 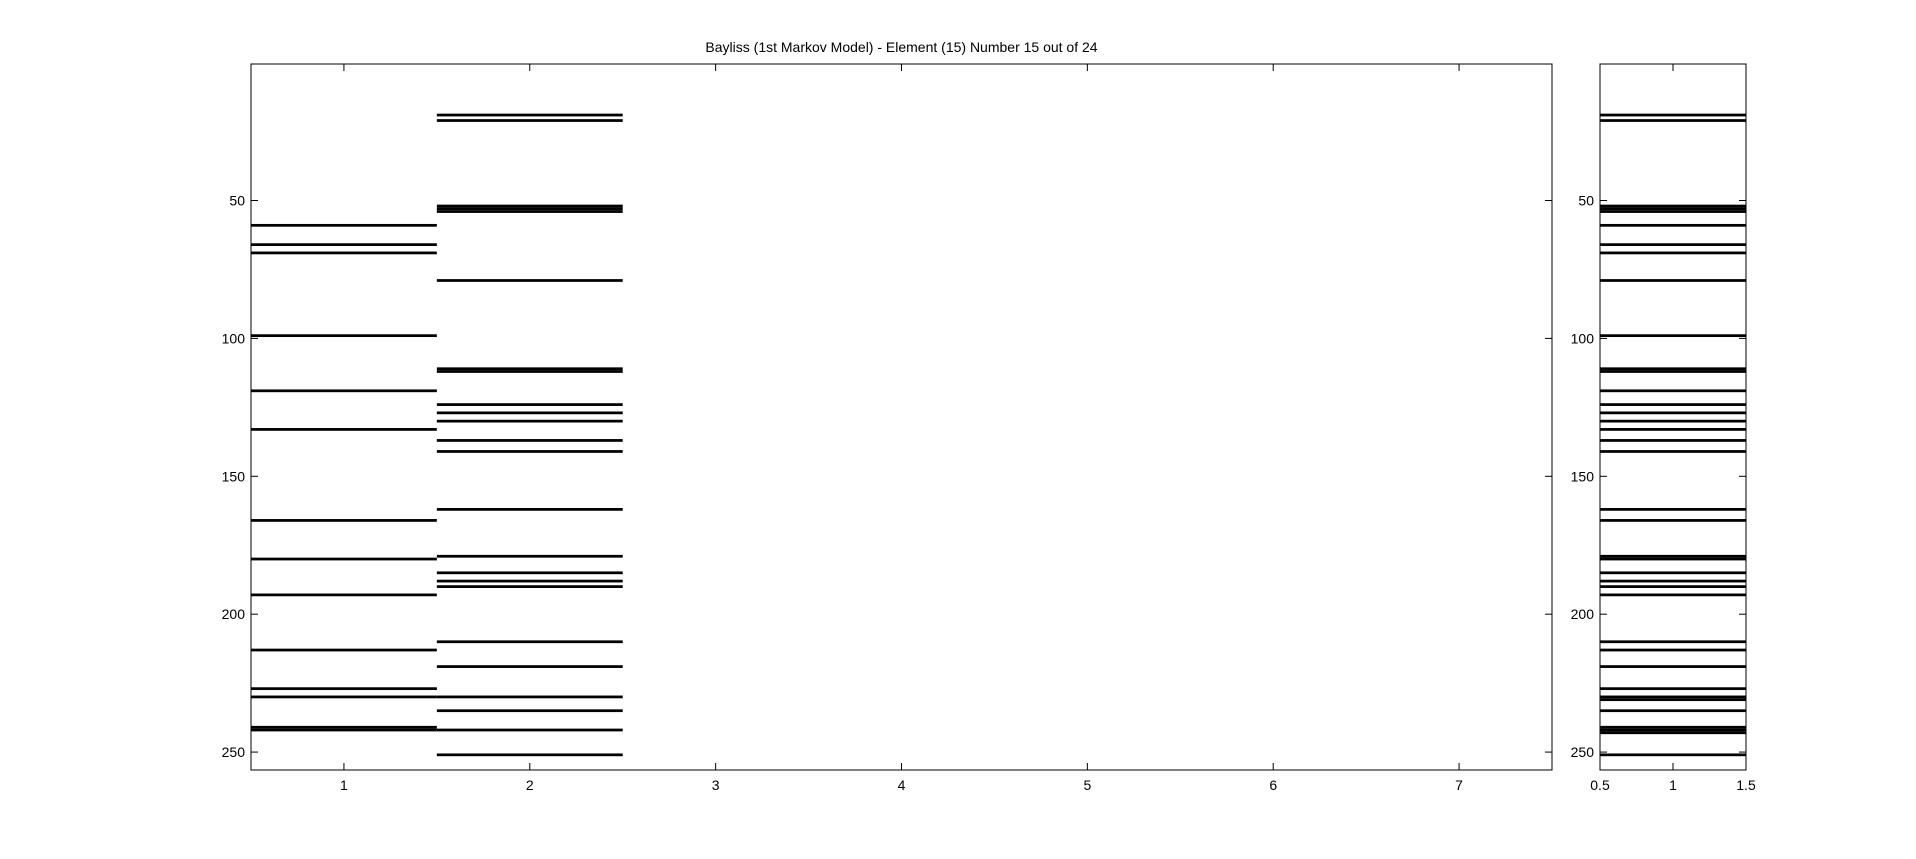 I want to click on heatmap-cell-summary-col1-row230, so click(x=1673, y=697).